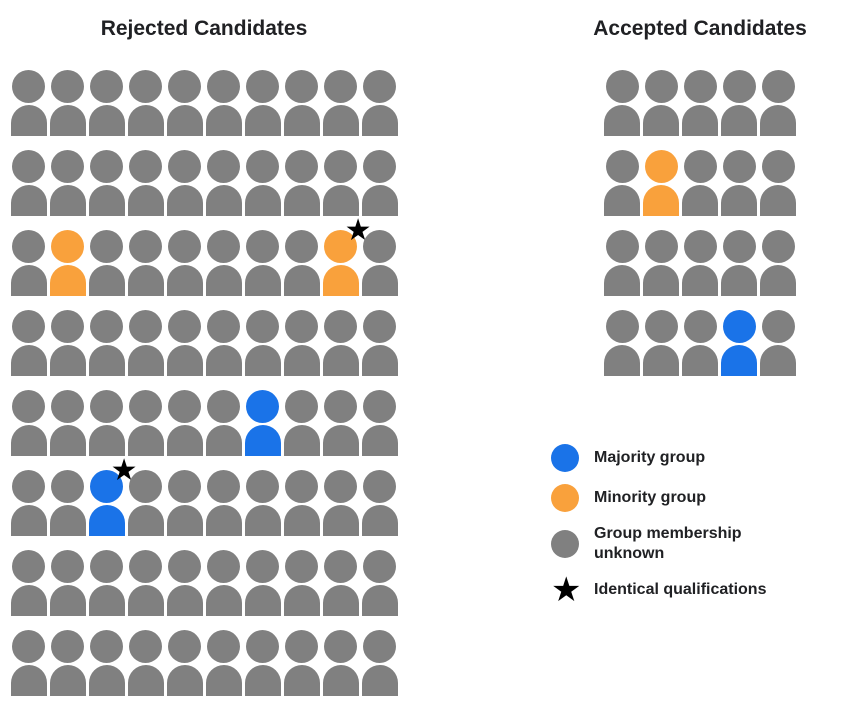  I want to click on legend-item-group-membership-unknown: Group membership unknown, so click(701, 544).